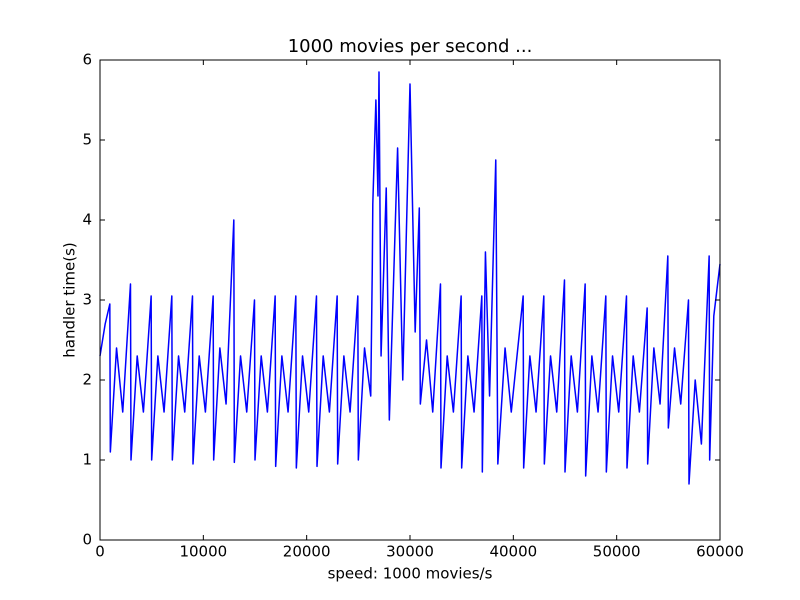  Describe the element at coordinates (513, 552) in the screenshot. I see `x-tick-label: 40000` at that location.